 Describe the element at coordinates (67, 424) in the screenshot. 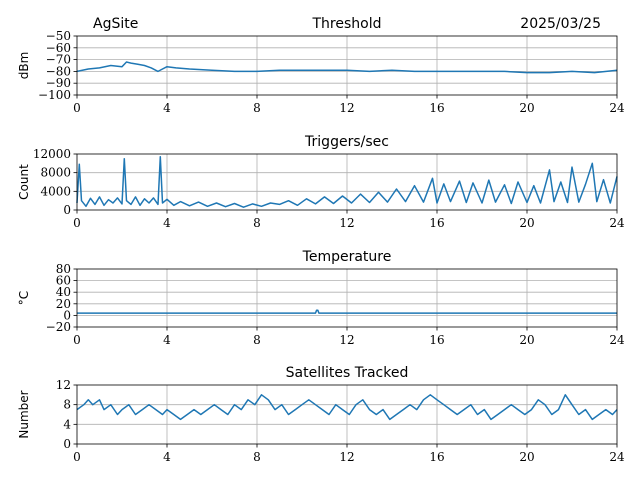

I see `satellites-ytick-label: 4` at that location.